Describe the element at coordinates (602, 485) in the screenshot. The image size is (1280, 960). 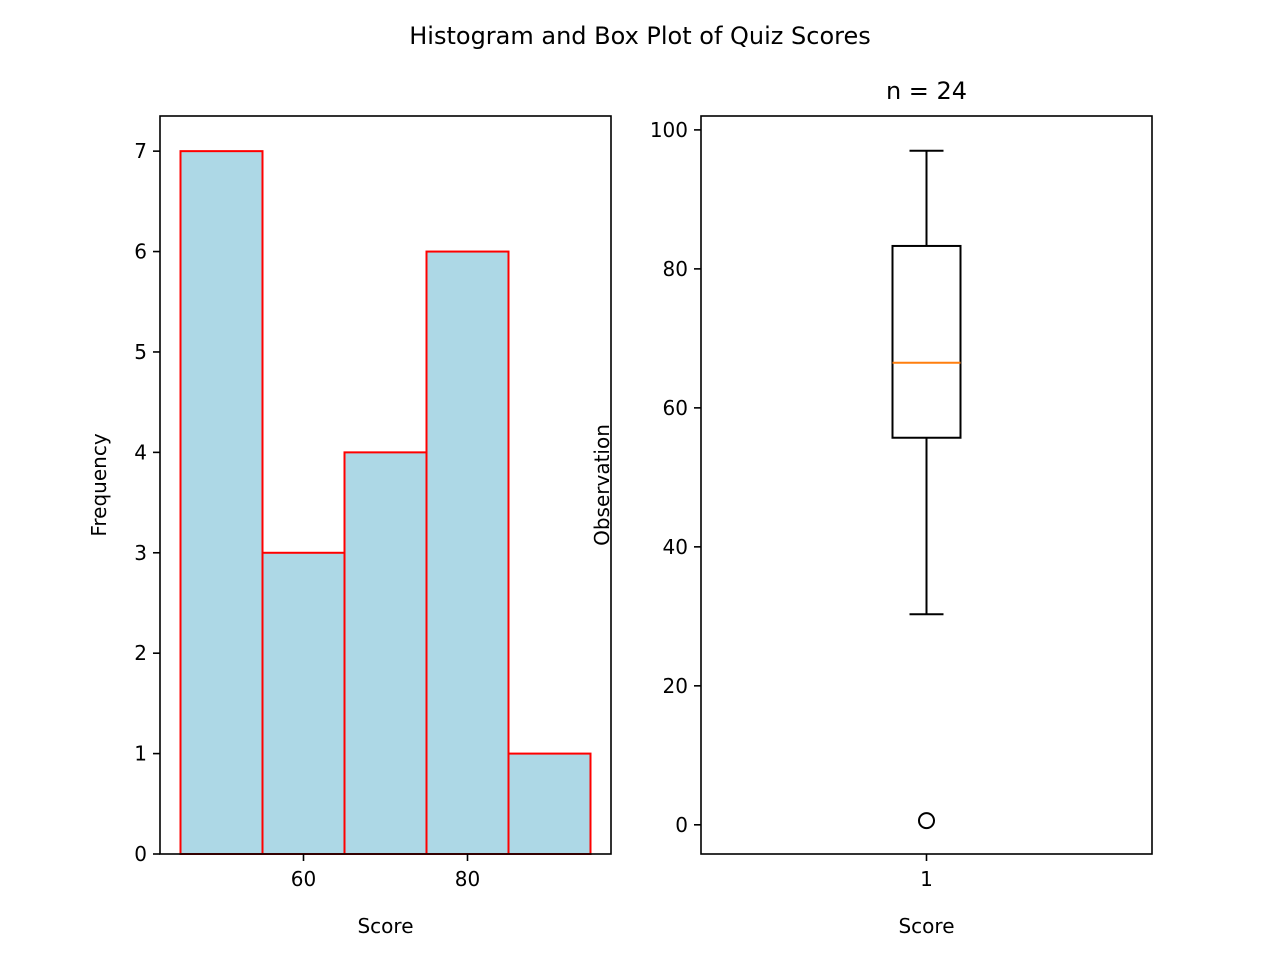
I see `boxplot-y-axis-label: Observation` at that location.